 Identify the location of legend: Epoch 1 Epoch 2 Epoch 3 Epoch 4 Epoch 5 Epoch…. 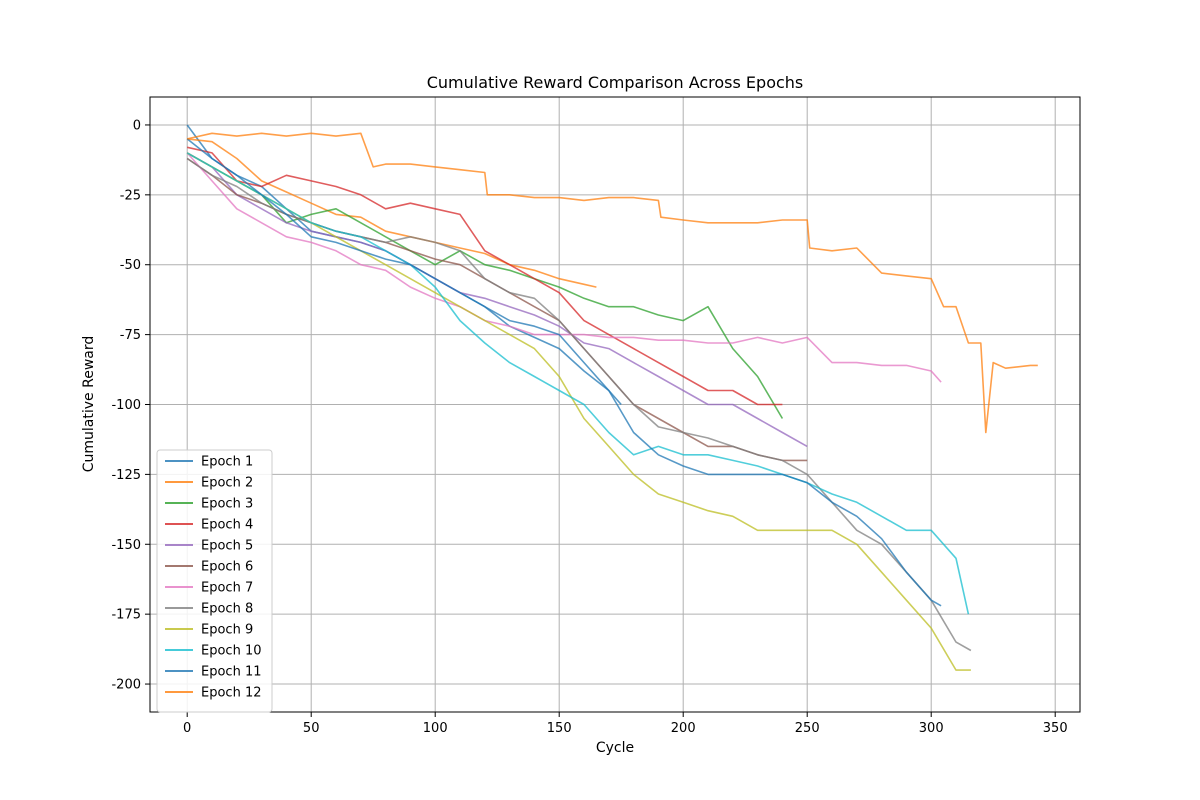
(214, 581).